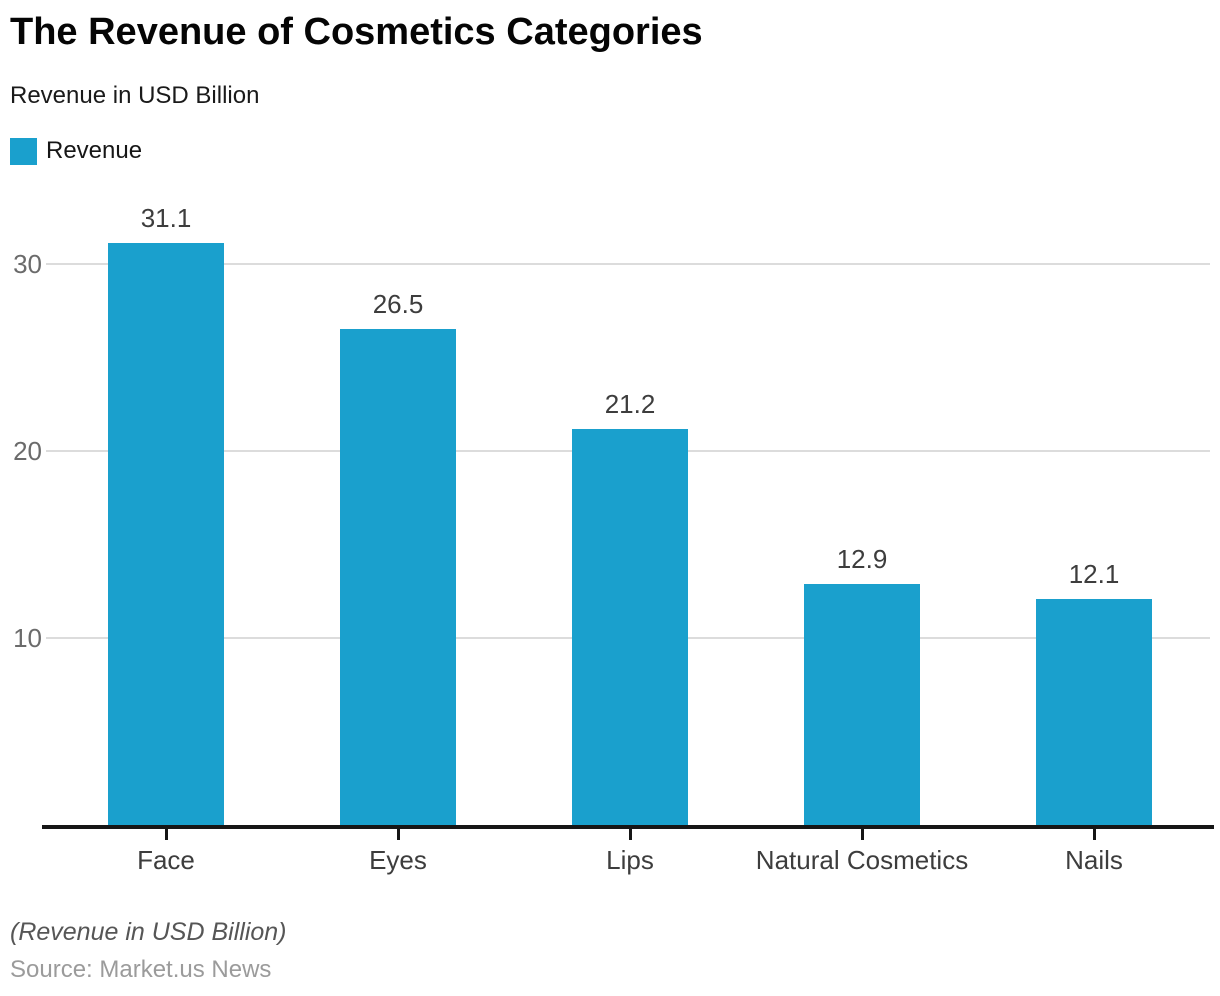 The height and width of the screenshot is (996, 1220). Describe the element at coordinates (398, 304) in the screenshot. I see `bar-value-label: 26.5` at that location.